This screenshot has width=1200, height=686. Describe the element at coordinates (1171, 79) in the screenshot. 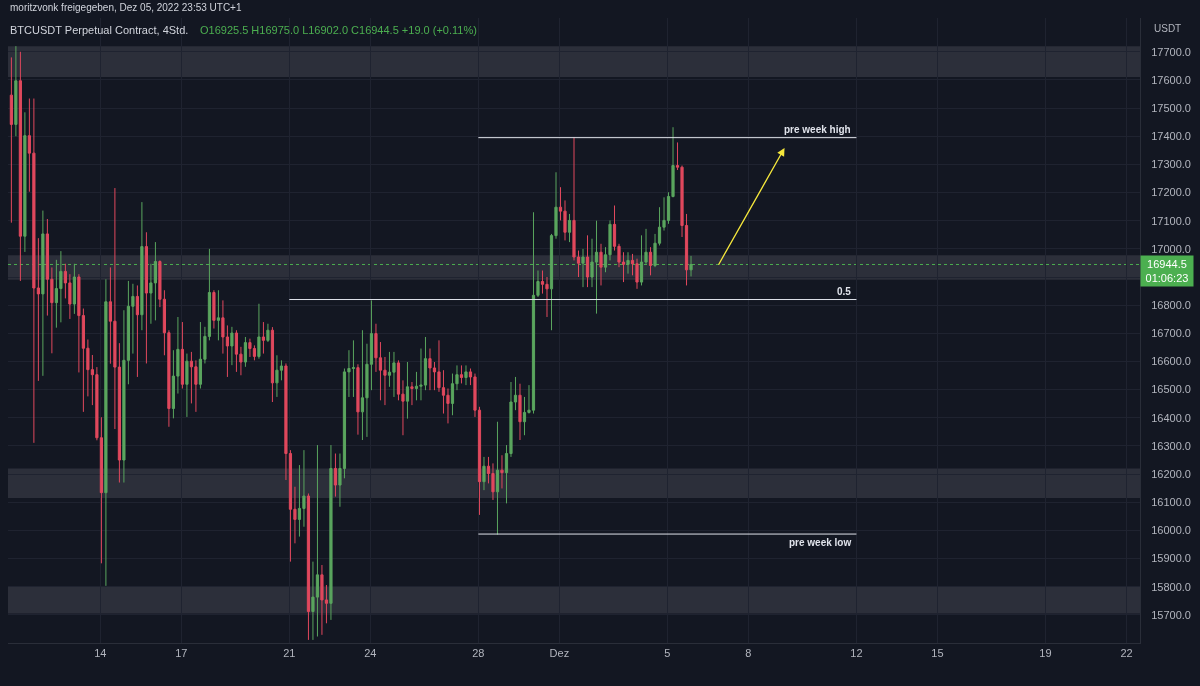

I see `y-tick-label: 17600.0` at that location.